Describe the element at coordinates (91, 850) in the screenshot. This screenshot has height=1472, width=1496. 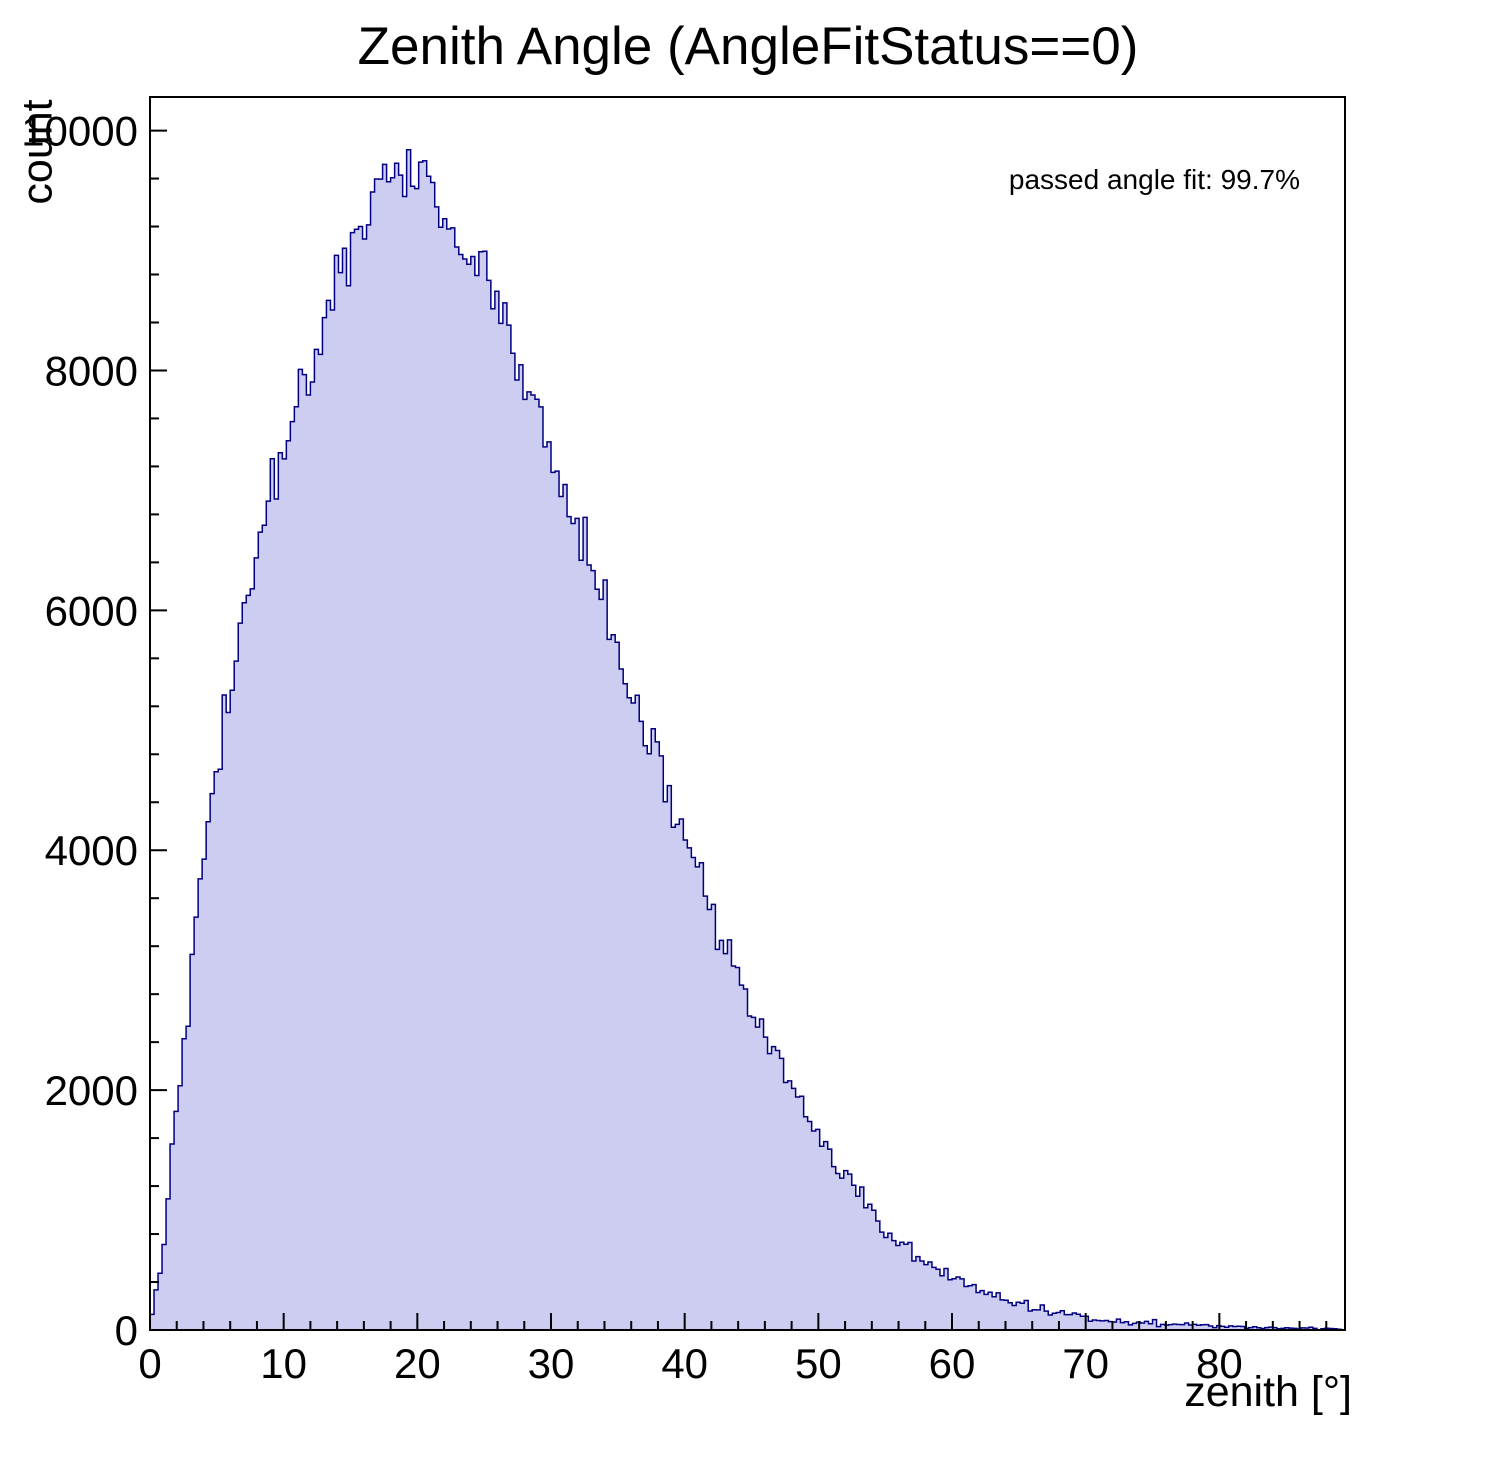
I see `y-tick-label: 4000` at that location.